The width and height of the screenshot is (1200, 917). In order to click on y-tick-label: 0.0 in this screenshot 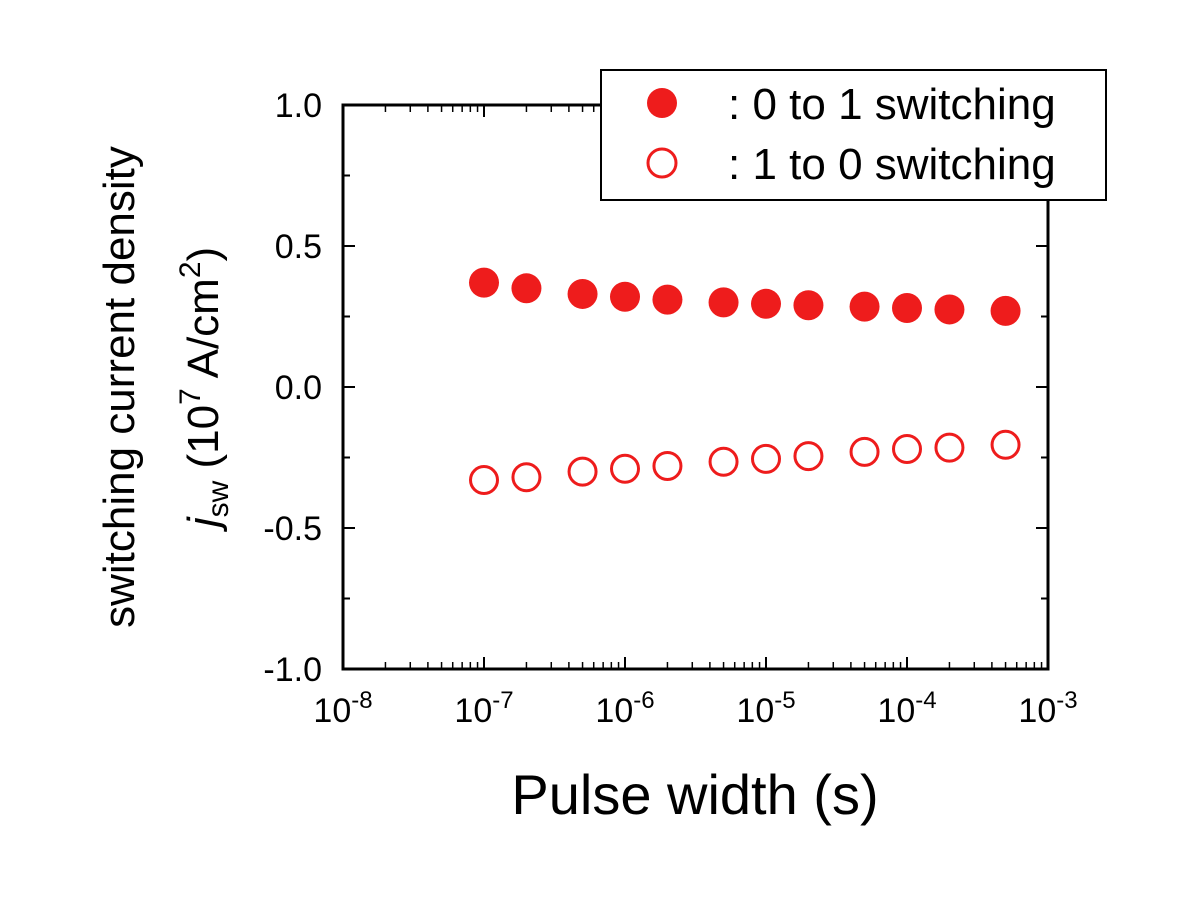, I will do `click(298, 388)`.